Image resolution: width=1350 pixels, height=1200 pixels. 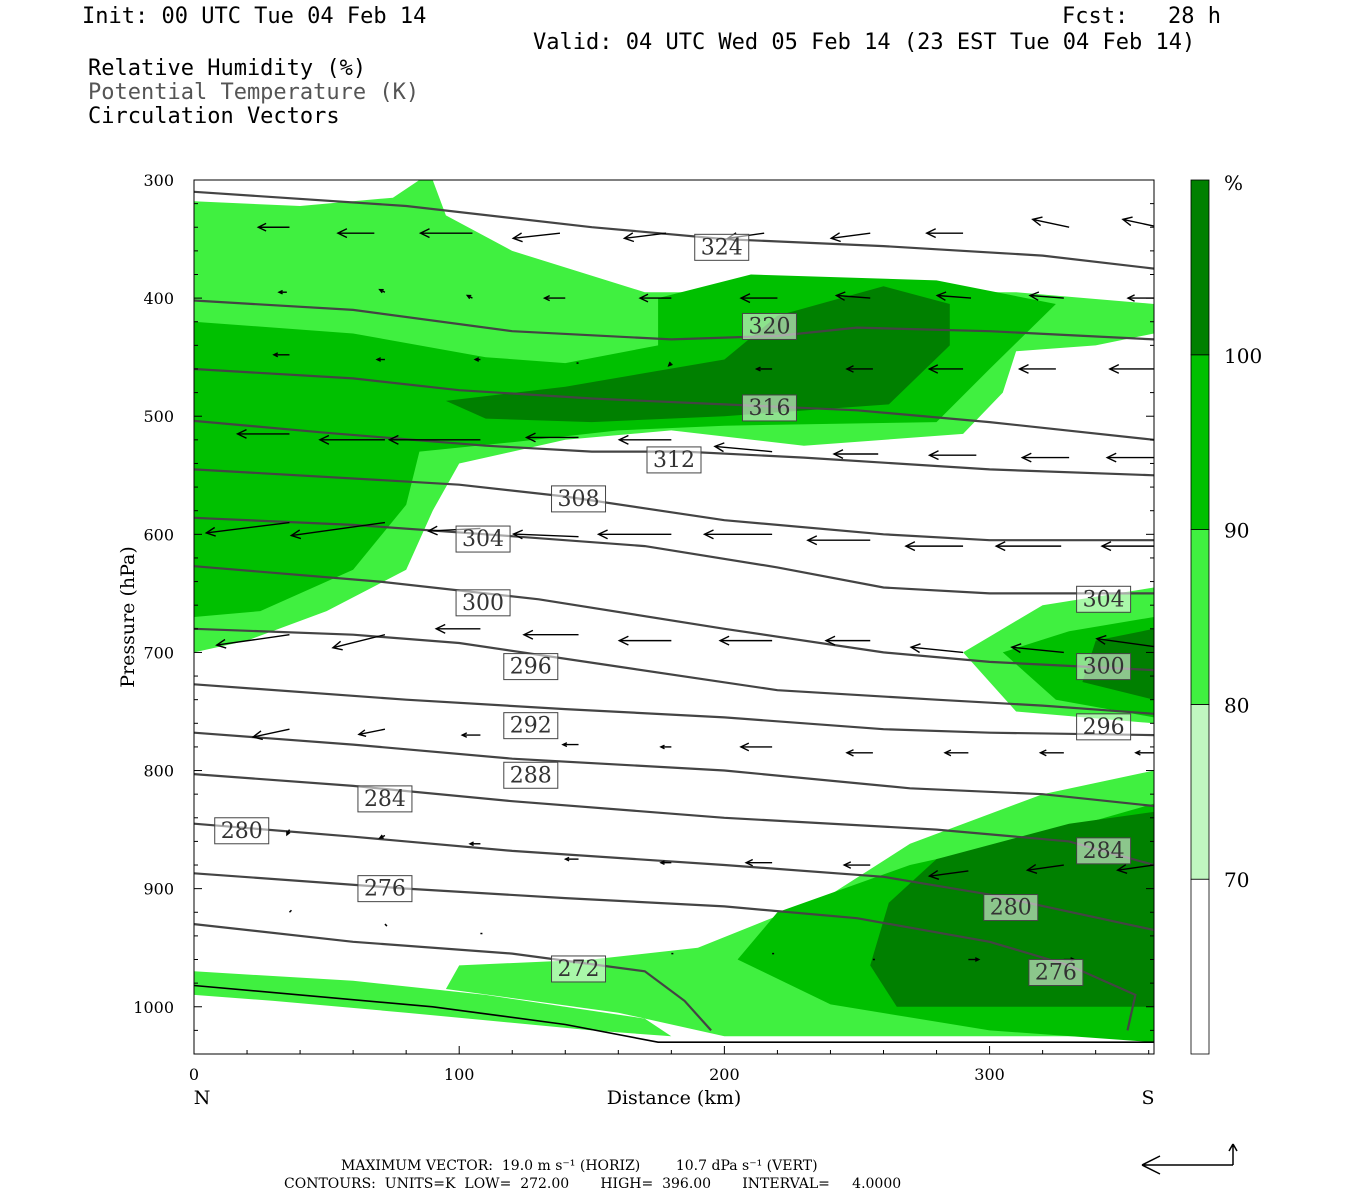 I want to click on x-end-label-north: N, so click(x=202, y=1098).